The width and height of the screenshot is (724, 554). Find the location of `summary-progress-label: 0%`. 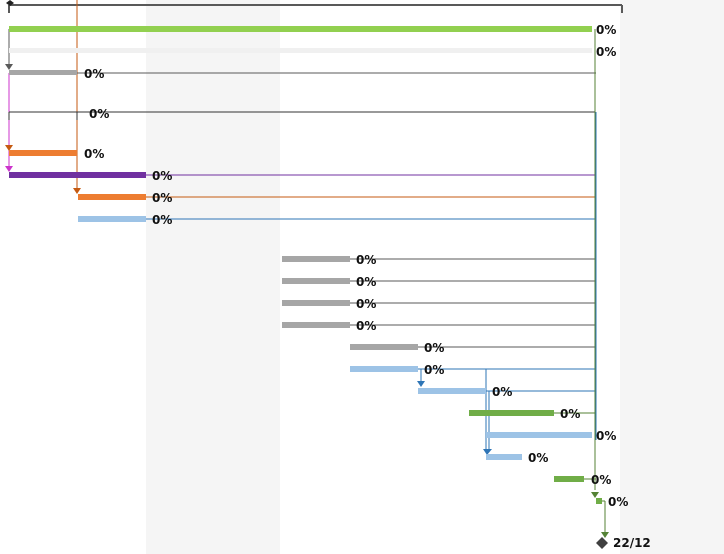

summary-progress-label: 0% is located at coordinates (606, 52).